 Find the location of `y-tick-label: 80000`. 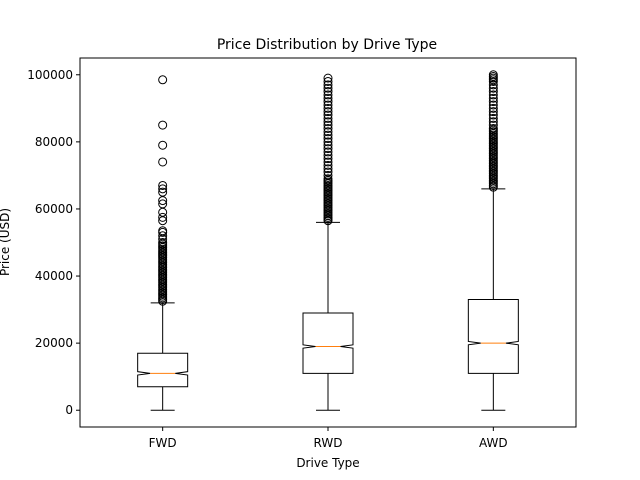

y-tick-label: 80000 is located at coordinates (54, 142).